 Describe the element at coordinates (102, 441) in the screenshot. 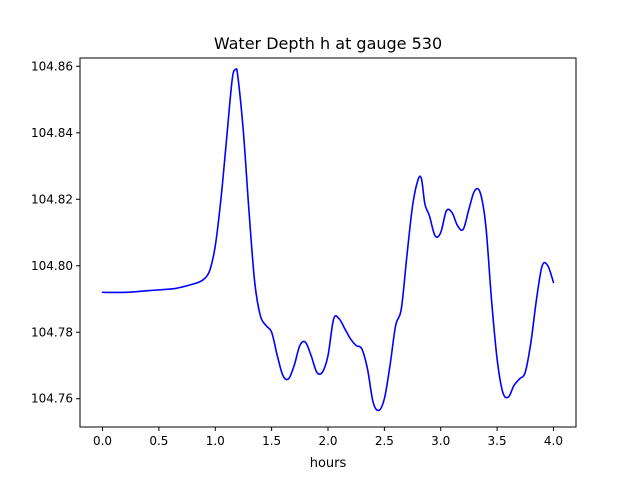

I see `x-tick-label: 0.0` at that location.